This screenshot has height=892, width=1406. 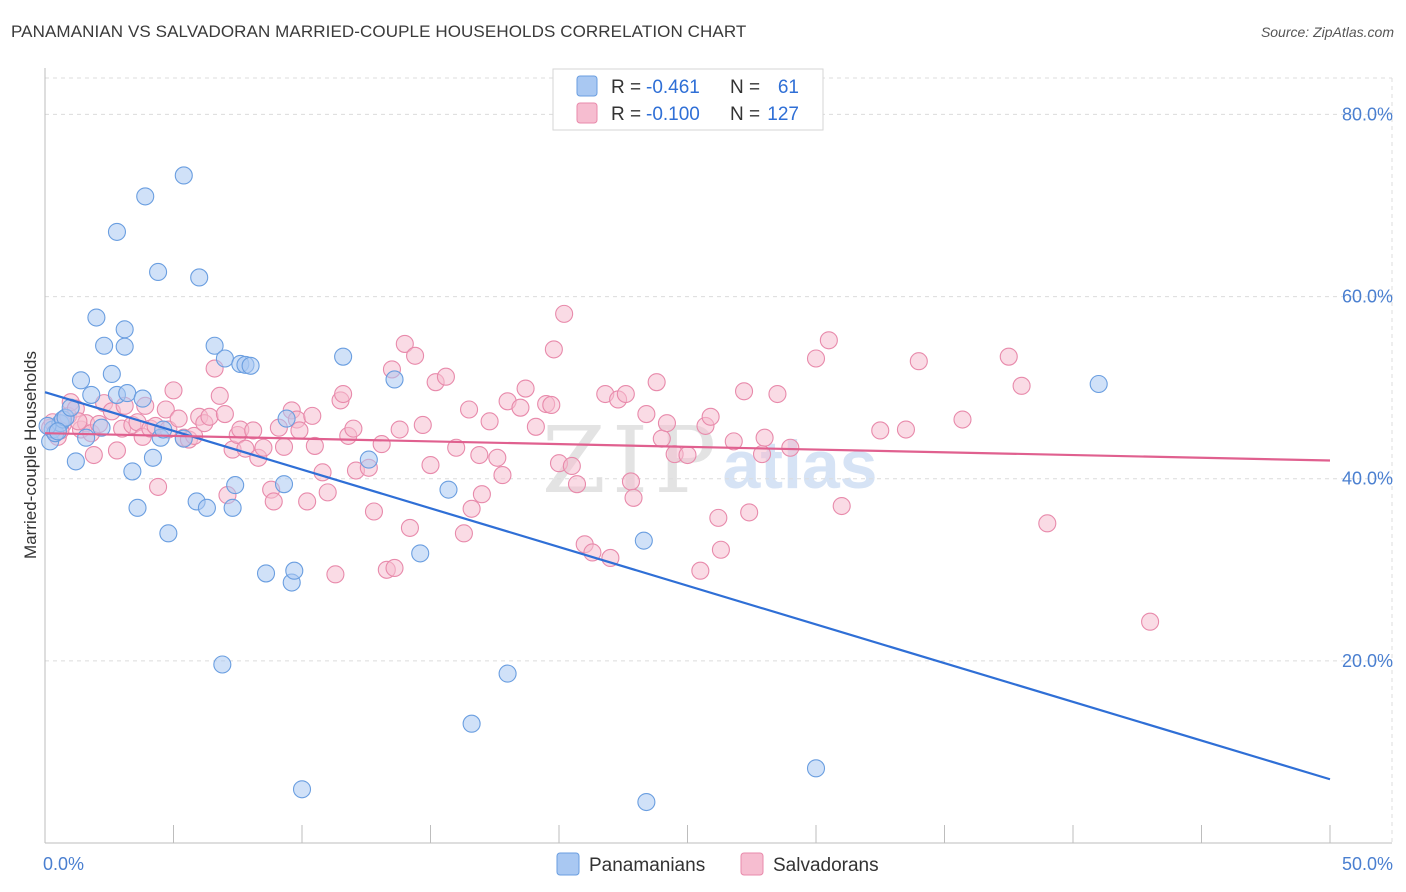 What do you see at coordinates (647, 865) in the screenshot?
I see `legend-label-panamanians: Panamanians` at bounding box center [647, 865].